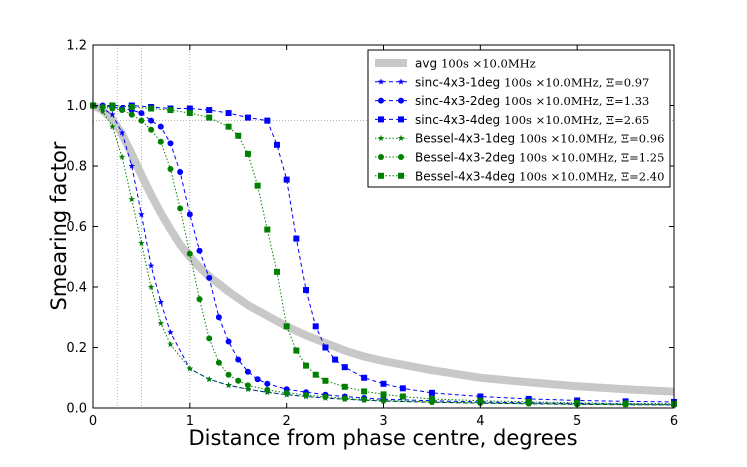 Image resolution: width=747 pixels, height=467 pixels. Describe the element at coordinates (576, 82) in the screenshot. I see `legend-series-detail: 100s ×10.0MHz, Ξ=0.97` at that location.